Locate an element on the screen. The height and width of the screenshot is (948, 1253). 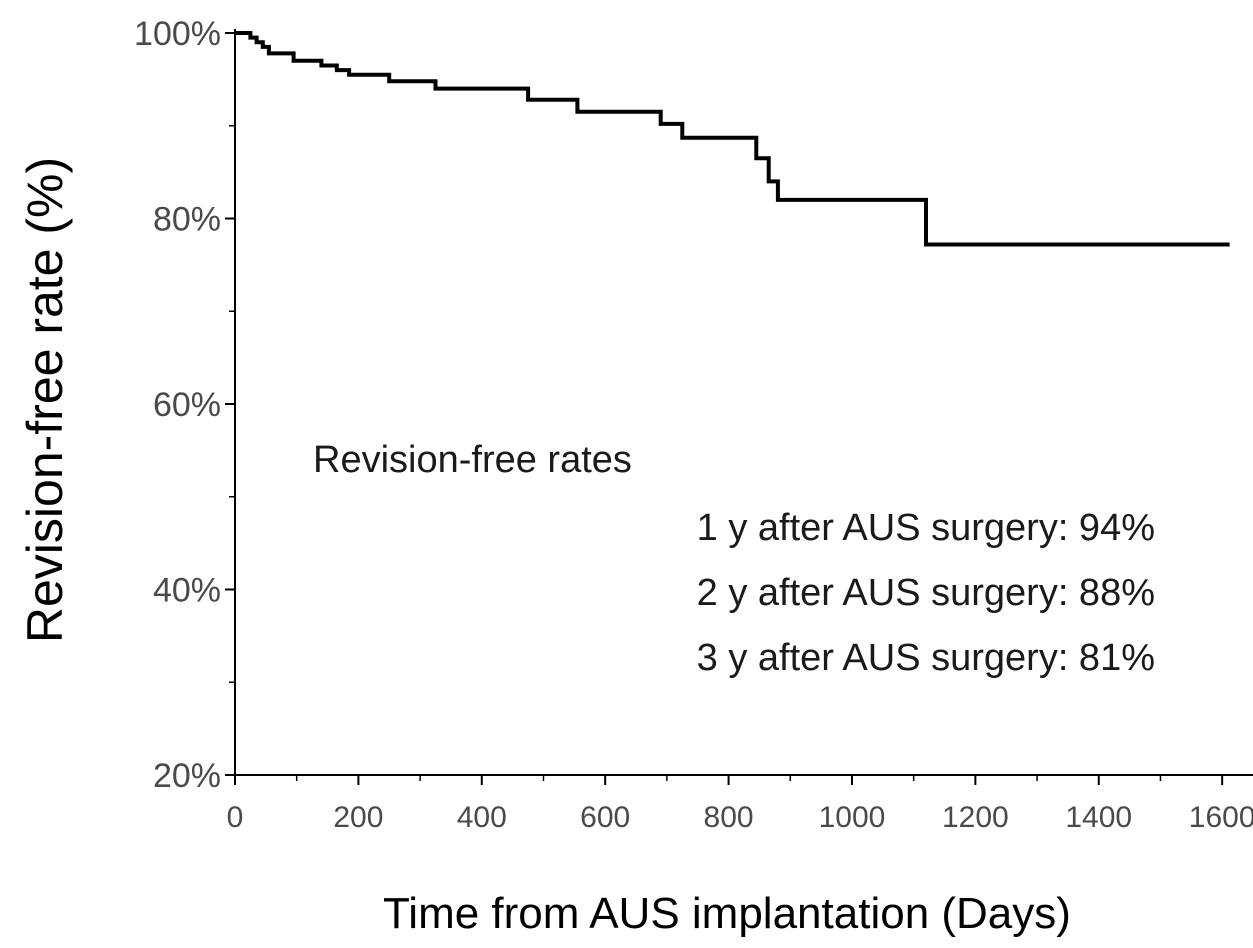
y-ticks: 20% 40% 60% 80% 100% is located at coordinates (184, 405).